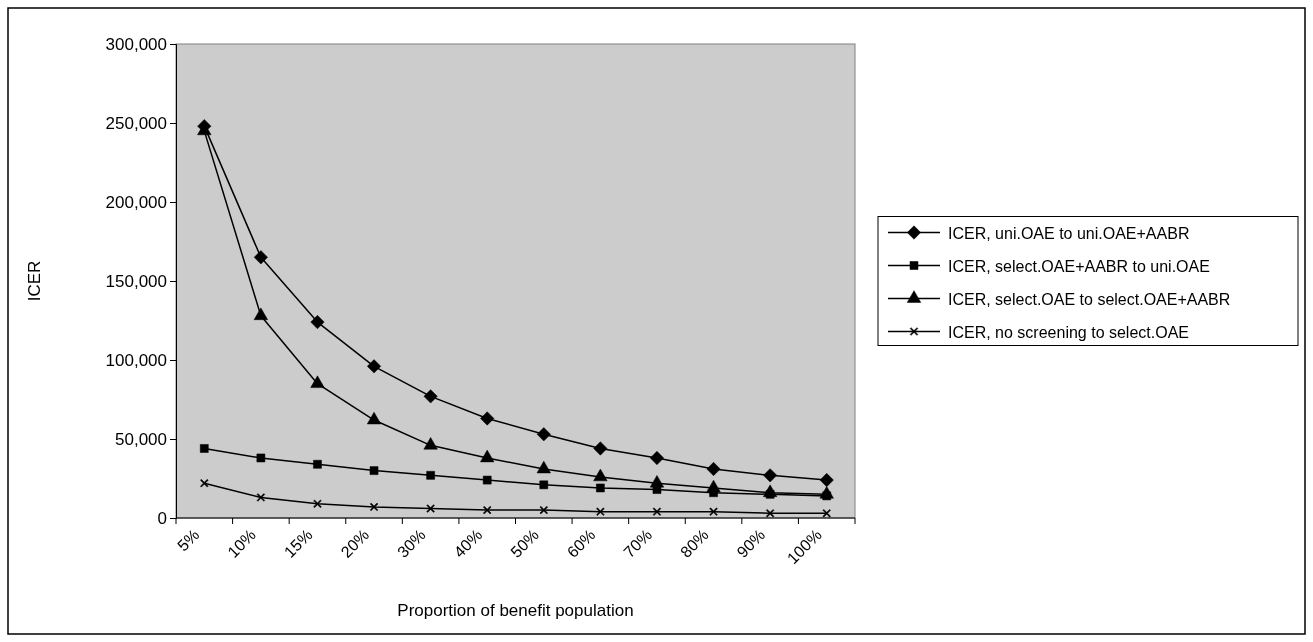 This screenshot has height=642, width=1313. What do you see at coordinates (136, 281) in the screenshot?
I see `y-tick-label: 150,000` at bounding box center [136, 281].